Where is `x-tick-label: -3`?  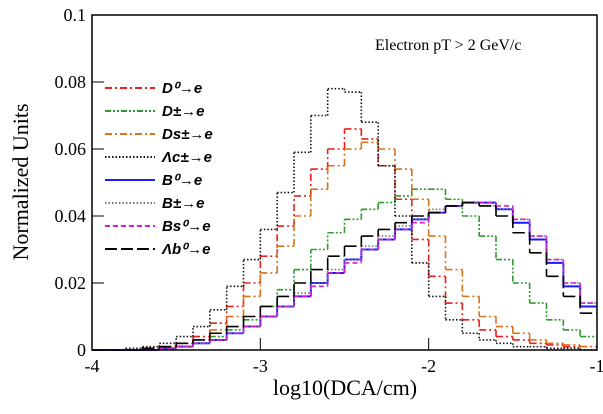
x-tick-label: -3 is located at coordinates (260, 366).